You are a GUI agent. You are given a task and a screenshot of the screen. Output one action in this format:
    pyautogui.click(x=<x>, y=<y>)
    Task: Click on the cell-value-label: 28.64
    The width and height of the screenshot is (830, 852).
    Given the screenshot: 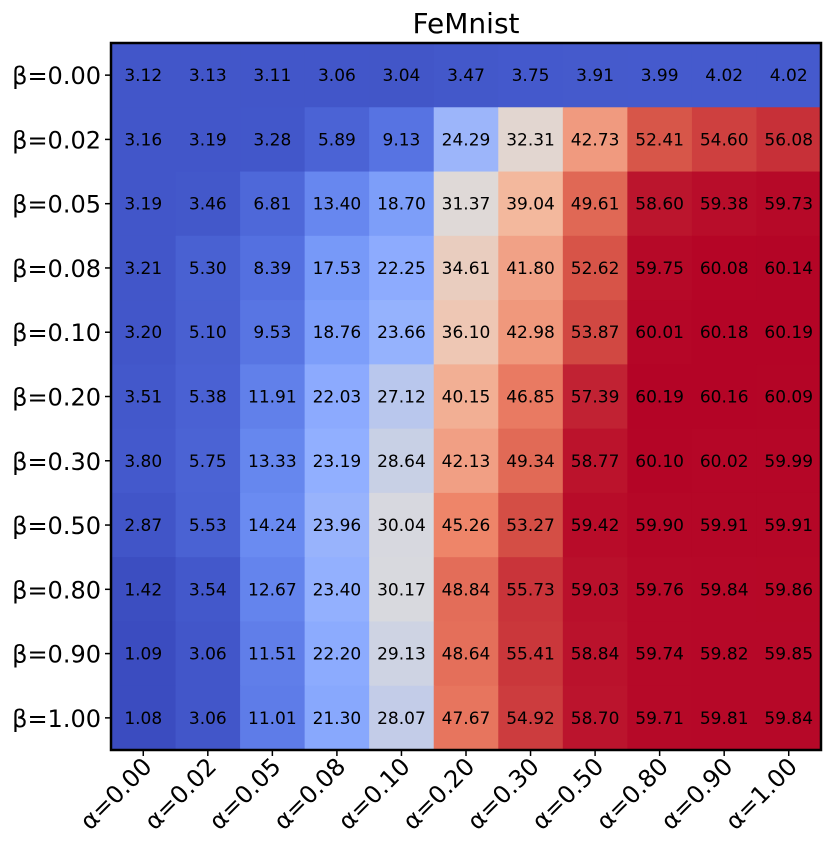 What is the action you would take?
    pyautogui.click(x=401, y=462)
    